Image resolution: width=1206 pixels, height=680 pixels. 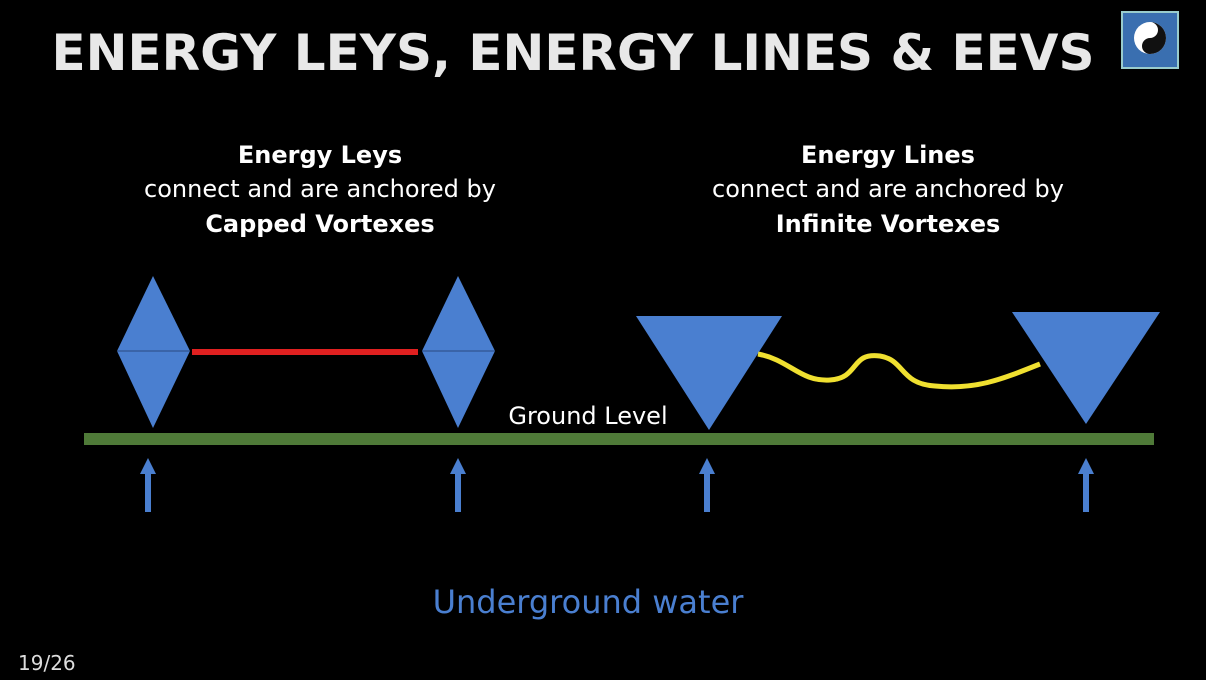 I want to click on ground-label: Ground Level, so click(x=587, y=416).